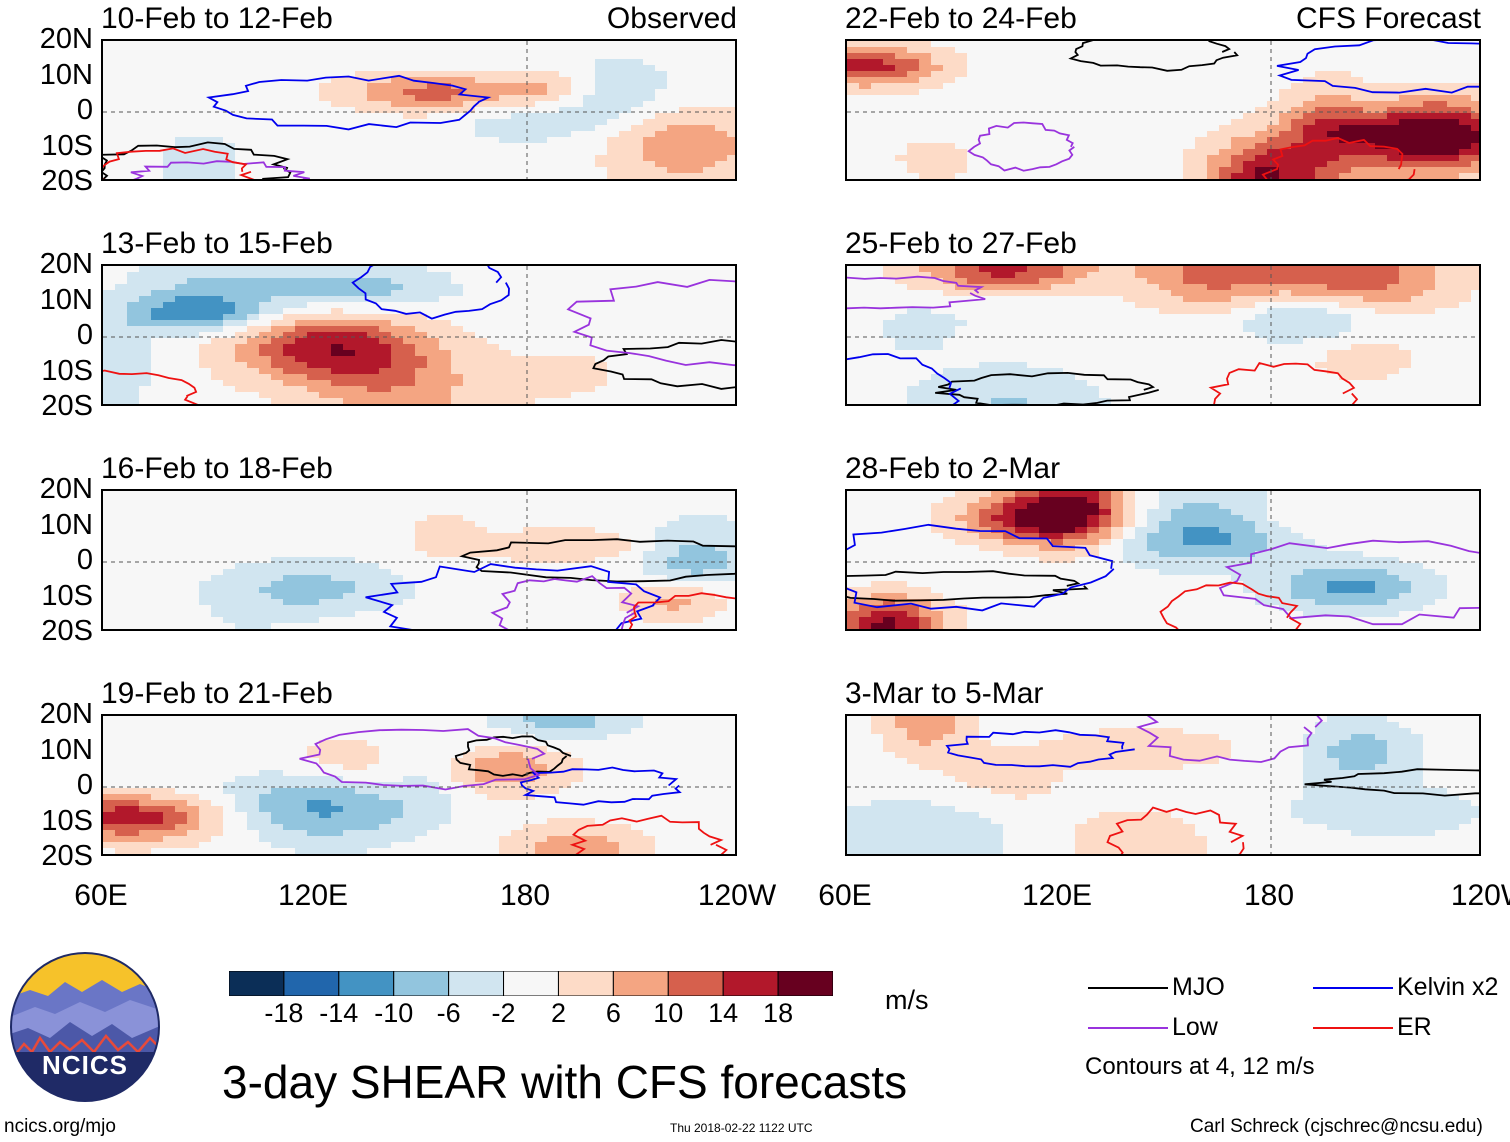 The image size is (1510, 1142). What do you see at coordinates (419, 560) in the screenshot?
I see `shear-map-panel` at bounding box center [419, 560].